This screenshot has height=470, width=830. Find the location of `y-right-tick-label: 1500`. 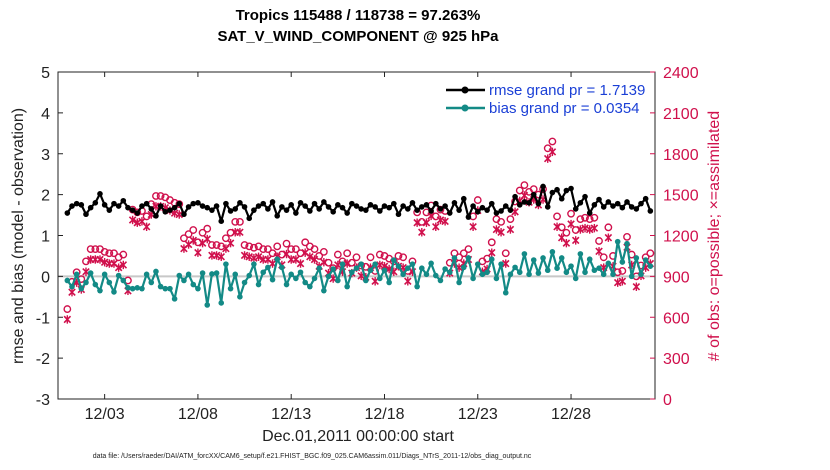

y-right-tick-label: 1500 is located at coordinates (681, 196).